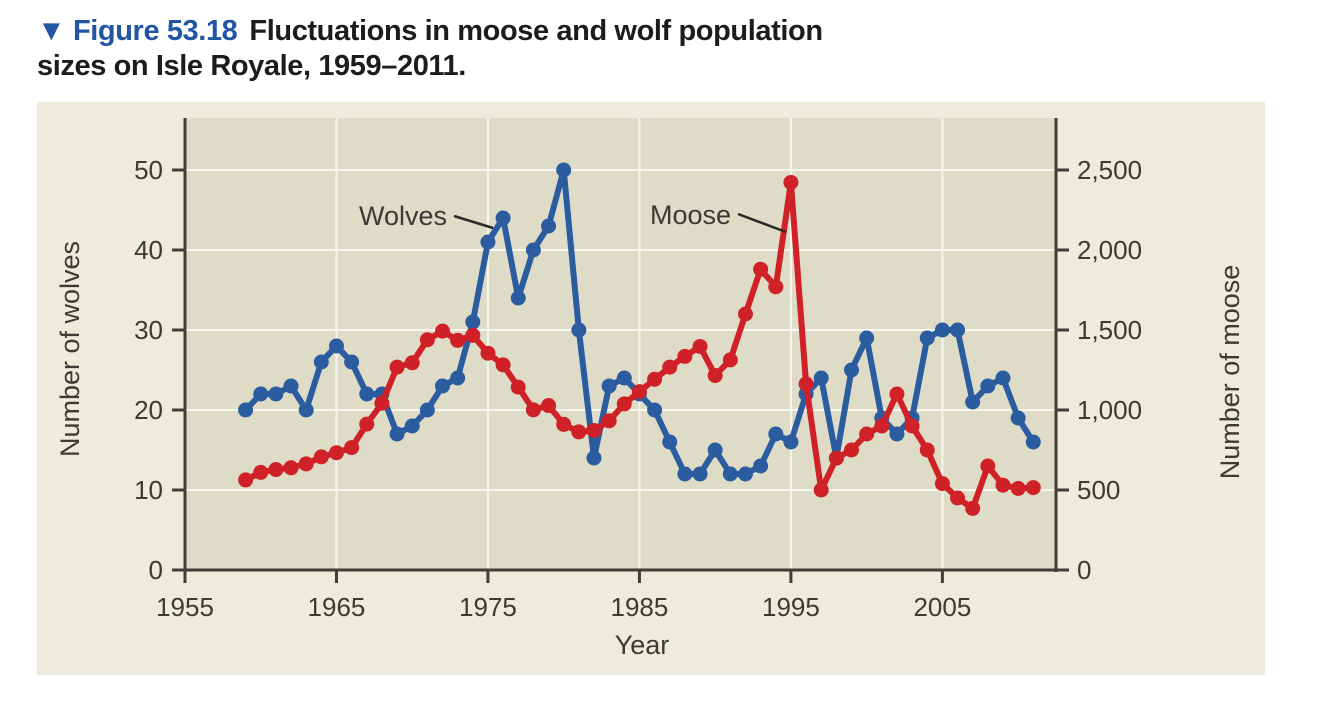 This screenshot has height=708, width=1322. What do you see at coordinates (337, 607) in the screenshot?
I see `x-tick-label: 1965` at bounding box center [337, 607].